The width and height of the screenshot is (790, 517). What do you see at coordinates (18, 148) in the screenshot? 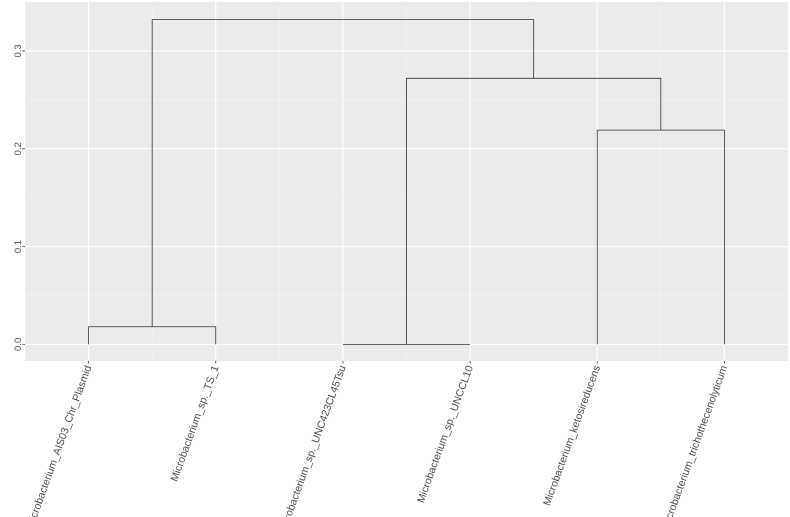
I see `y-tick-label: 0.2` at bounding box center [18, 148].